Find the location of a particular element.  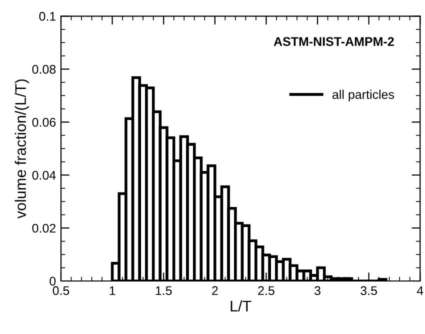

y-tick-label: 0.06 is located at coordinates (44, 122).